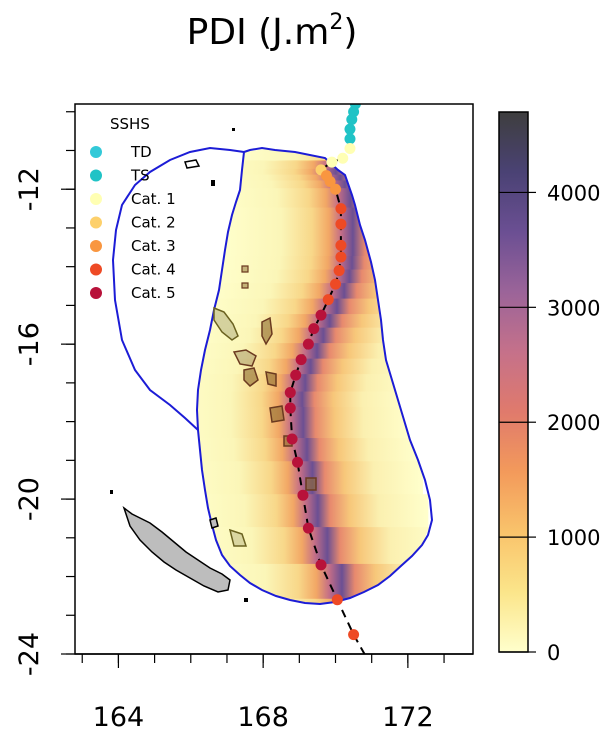  I want to click on colorbar-tick-label: 0, so click(553, 653).